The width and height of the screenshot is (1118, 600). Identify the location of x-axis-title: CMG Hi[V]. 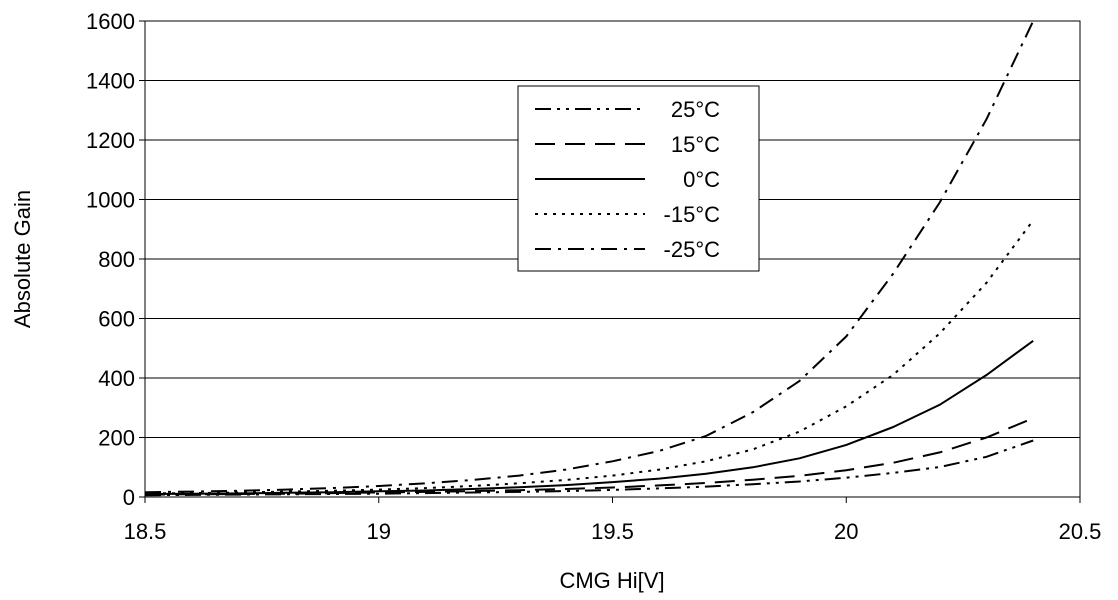
(611, 580).